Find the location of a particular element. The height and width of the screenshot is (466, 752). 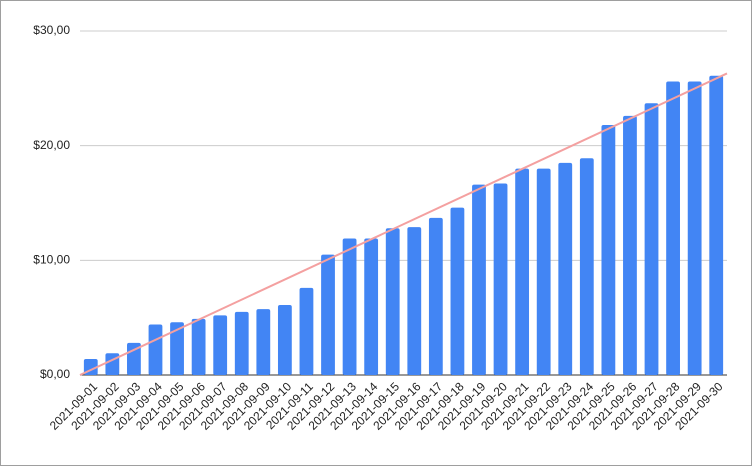

y-tick-label: $30,00 is located at coordinates (51, 30).